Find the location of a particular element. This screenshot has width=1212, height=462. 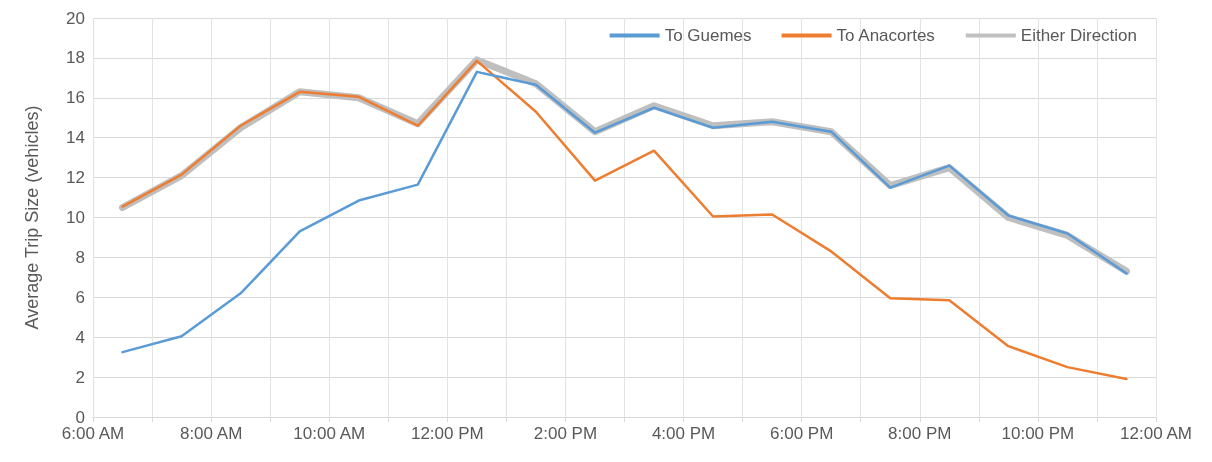

y-tick-label: 12 is located at coordinates (75, 178).